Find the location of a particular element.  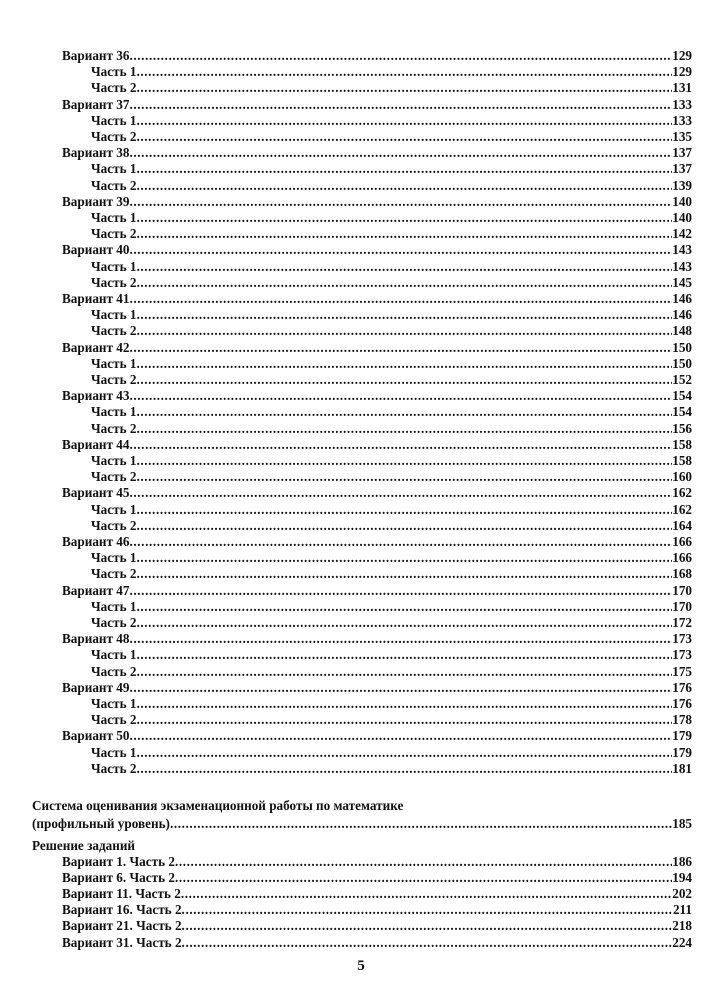

toc-entry-part: Часть 1 176 is located at coordinates (361, 704).